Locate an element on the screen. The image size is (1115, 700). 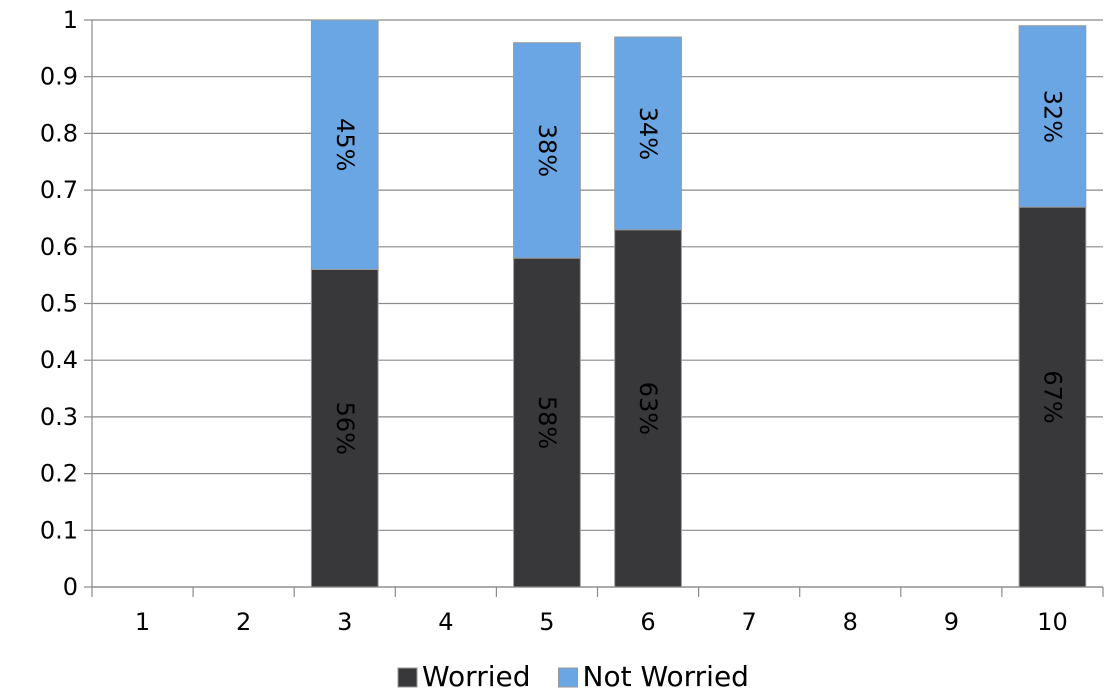
bar-data-label: 58% is located at coordinates (547, 422).